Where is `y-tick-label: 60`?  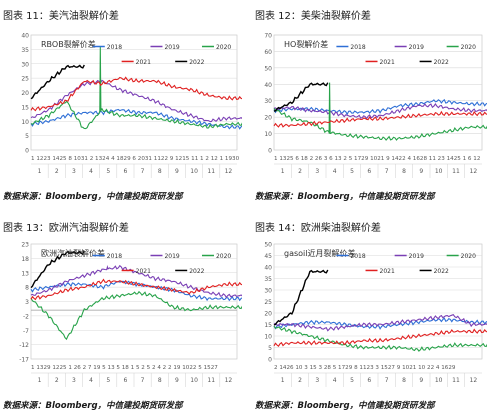 y-tick-label: 60 is located at coordinates (268, 52).